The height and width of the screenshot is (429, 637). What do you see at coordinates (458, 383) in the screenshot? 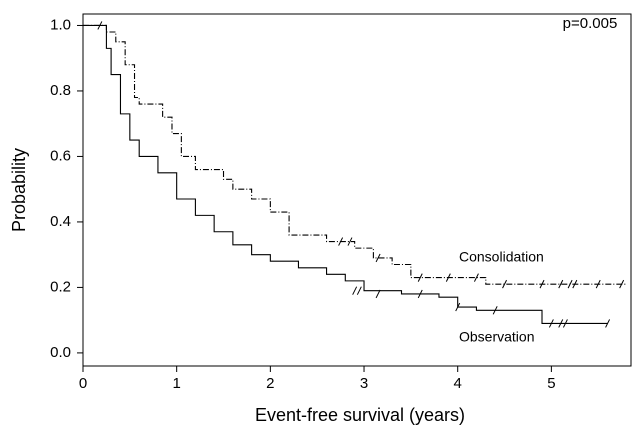
I see `x-tick-label: 4` at bounding box center [458, 383].